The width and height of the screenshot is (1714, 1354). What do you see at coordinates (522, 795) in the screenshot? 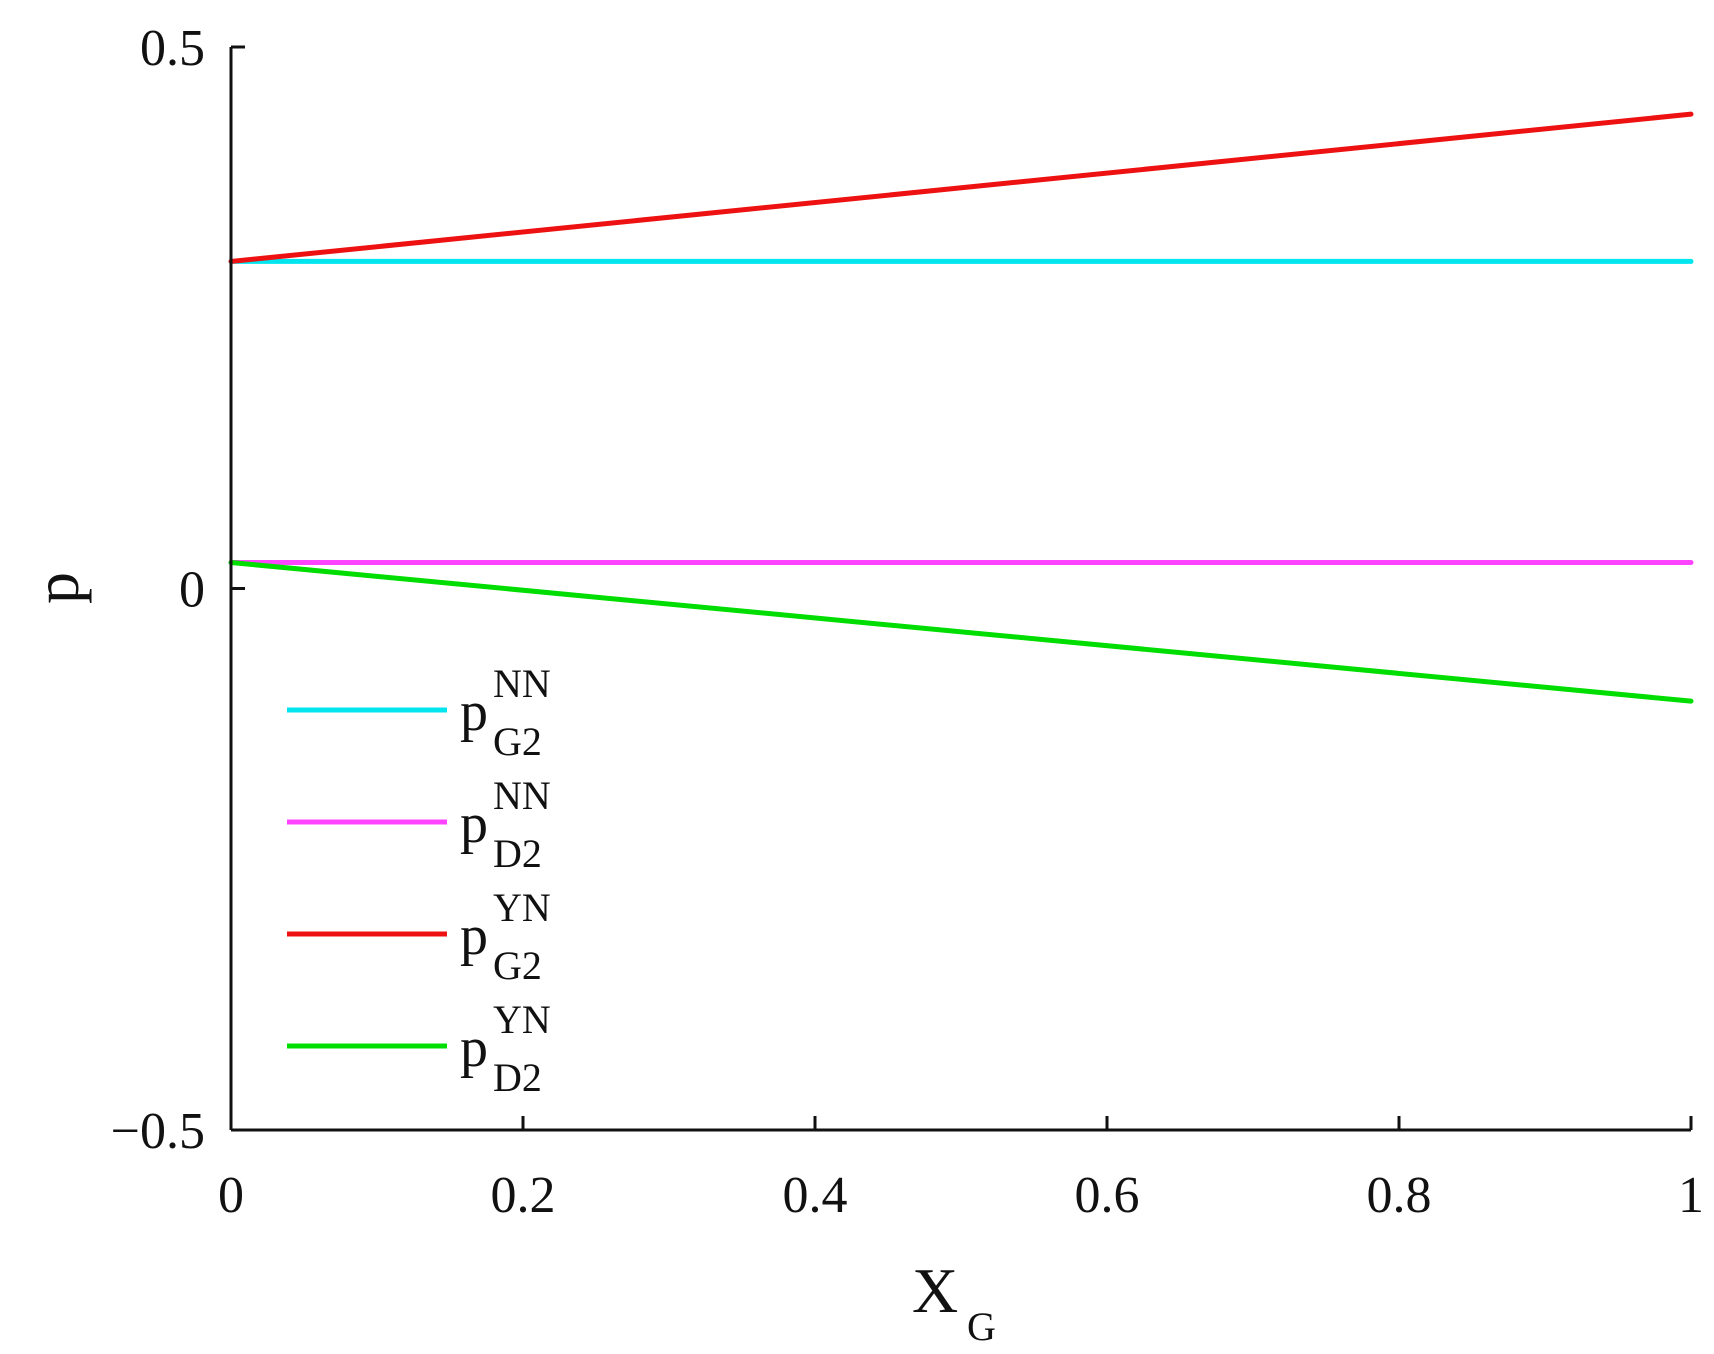
I see `legend-sup-pD2NN: NN` at bounding box center [522, 795].